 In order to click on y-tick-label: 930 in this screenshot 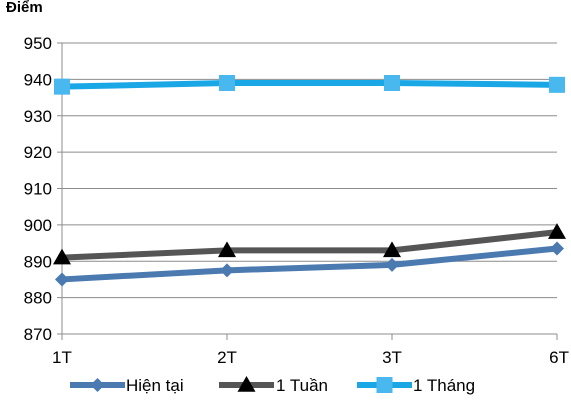, I will do `click(38, 116)`.